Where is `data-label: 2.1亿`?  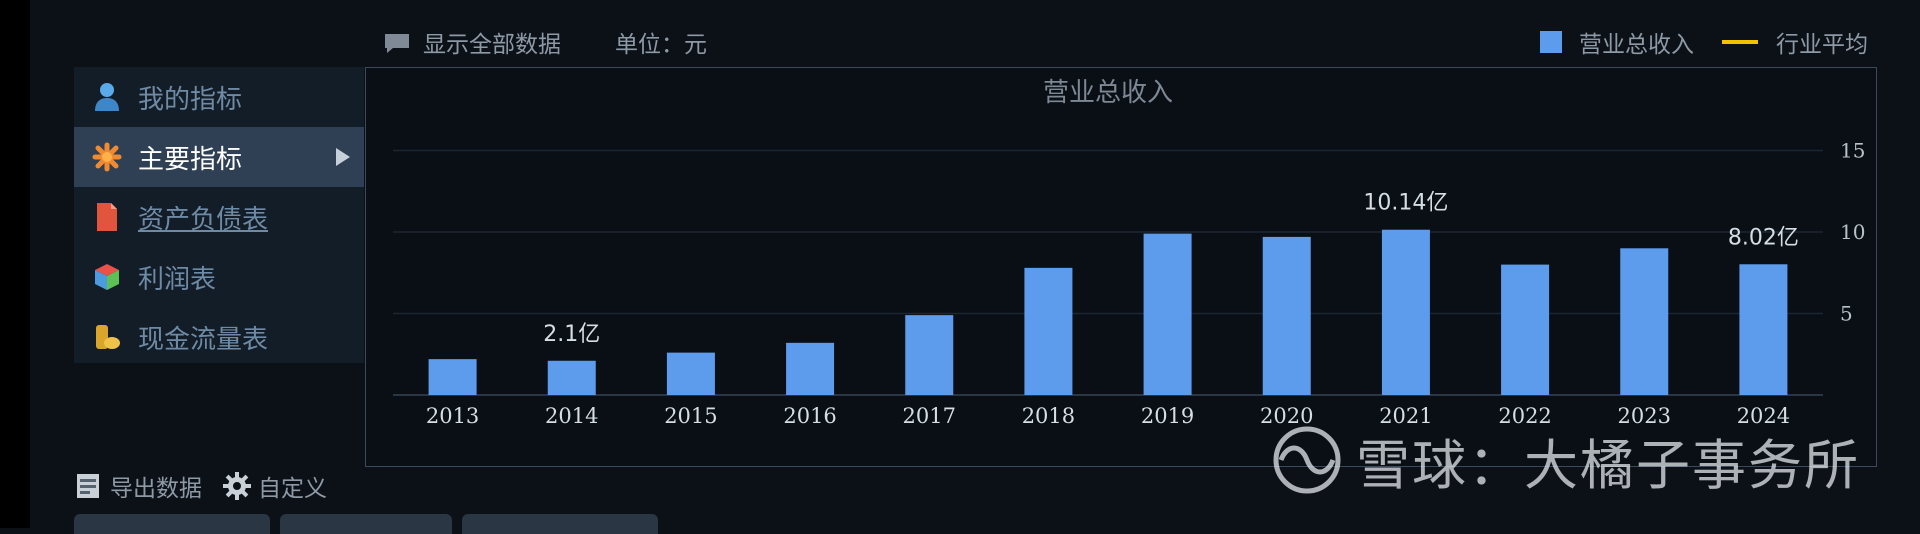 data-label: 2.1亿 is located at coordinates (571, 334).